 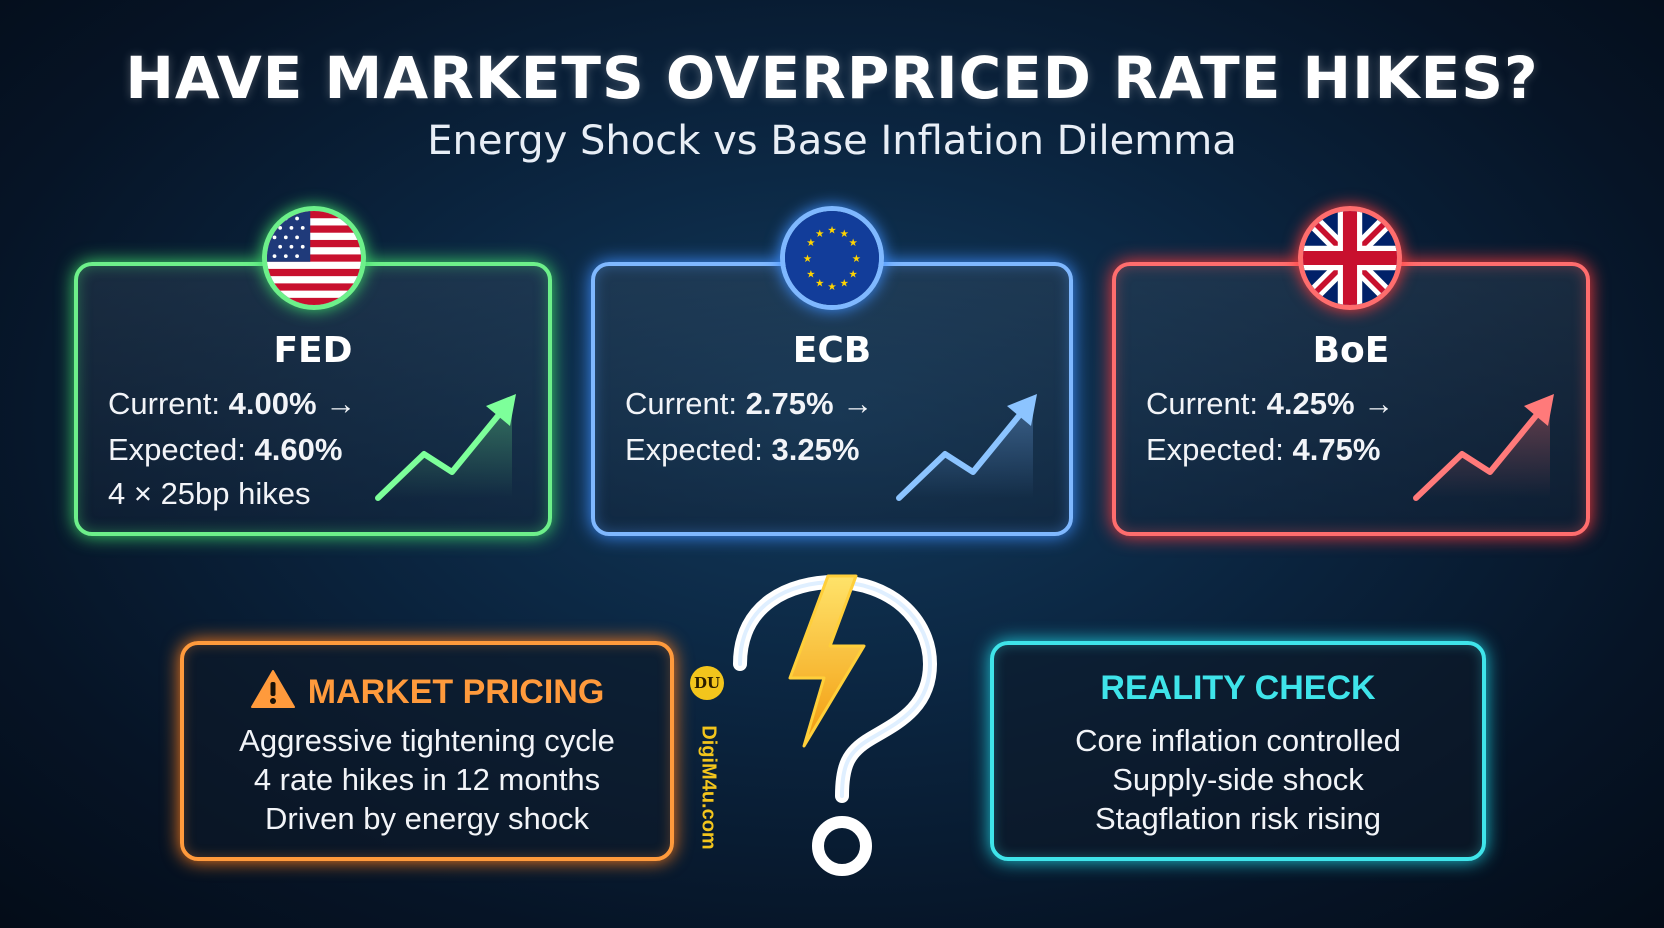 I want to click on us-flag-icon, so click(x=314, y=258).